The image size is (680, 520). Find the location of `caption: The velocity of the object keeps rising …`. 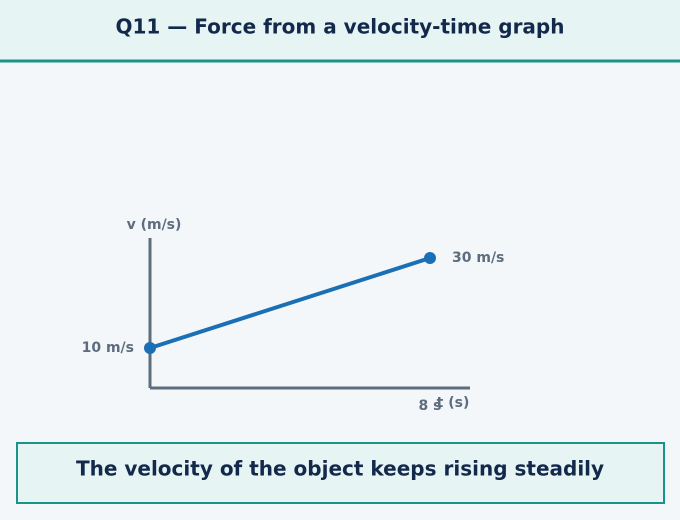

caption: The velocity of the object keeps rising … is located at coordinates (340, 469).